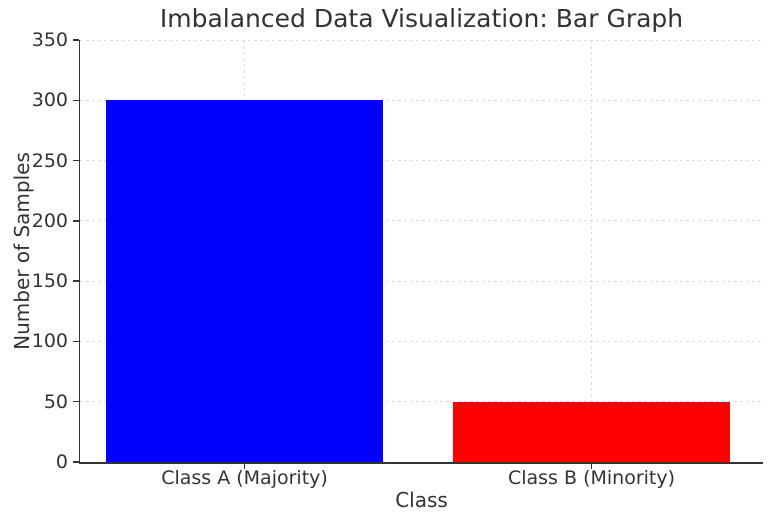 The width and height of the screenshot is (768, 521). Describe the element at coordinates (421, 500) in the screenshot. I see `x-axis-label: Class` at that location.